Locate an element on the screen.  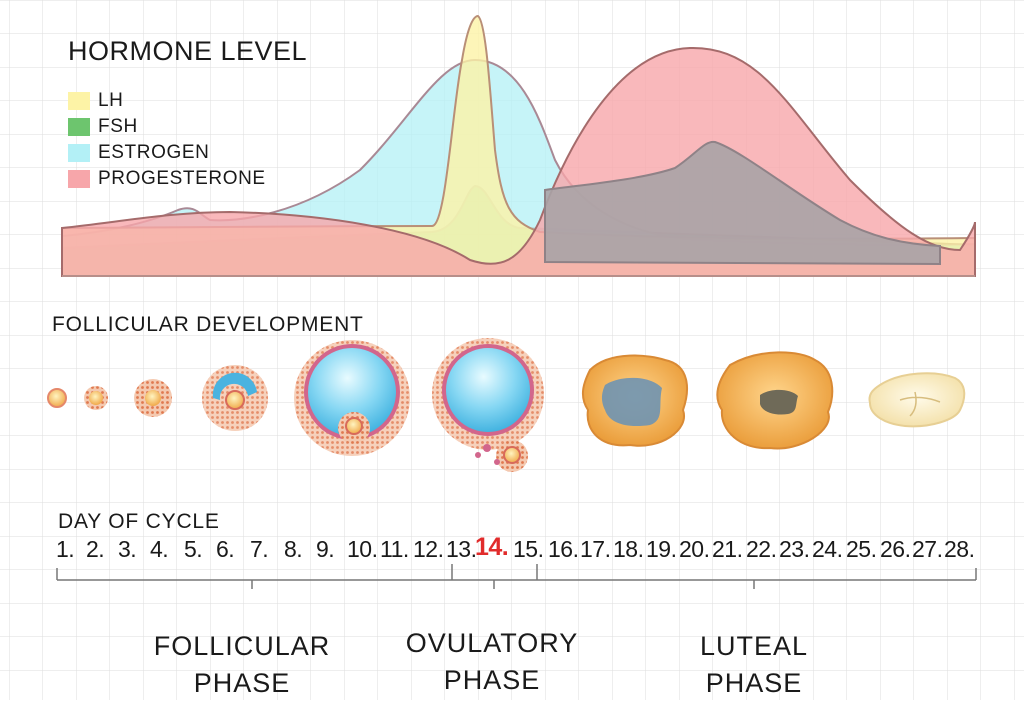
hormone-level-title: HORMONE LEVEL is located at coordinates (188, 51).